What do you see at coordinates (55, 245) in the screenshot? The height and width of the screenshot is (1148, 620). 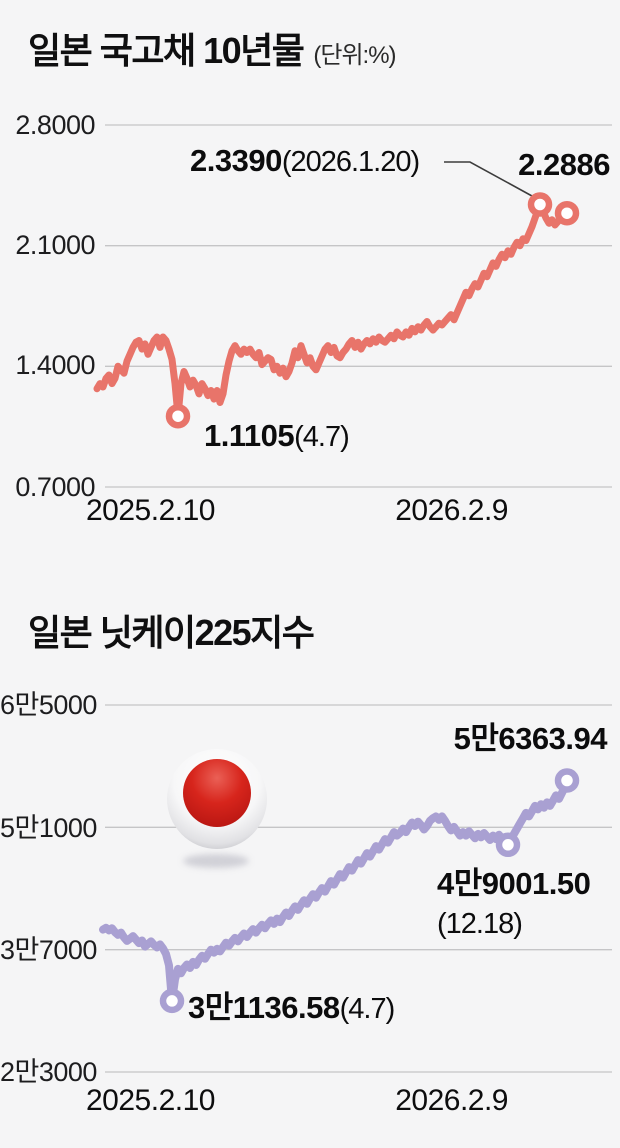 I see `chart1-ytick: 2.1000` at bounding box center [55, 245].